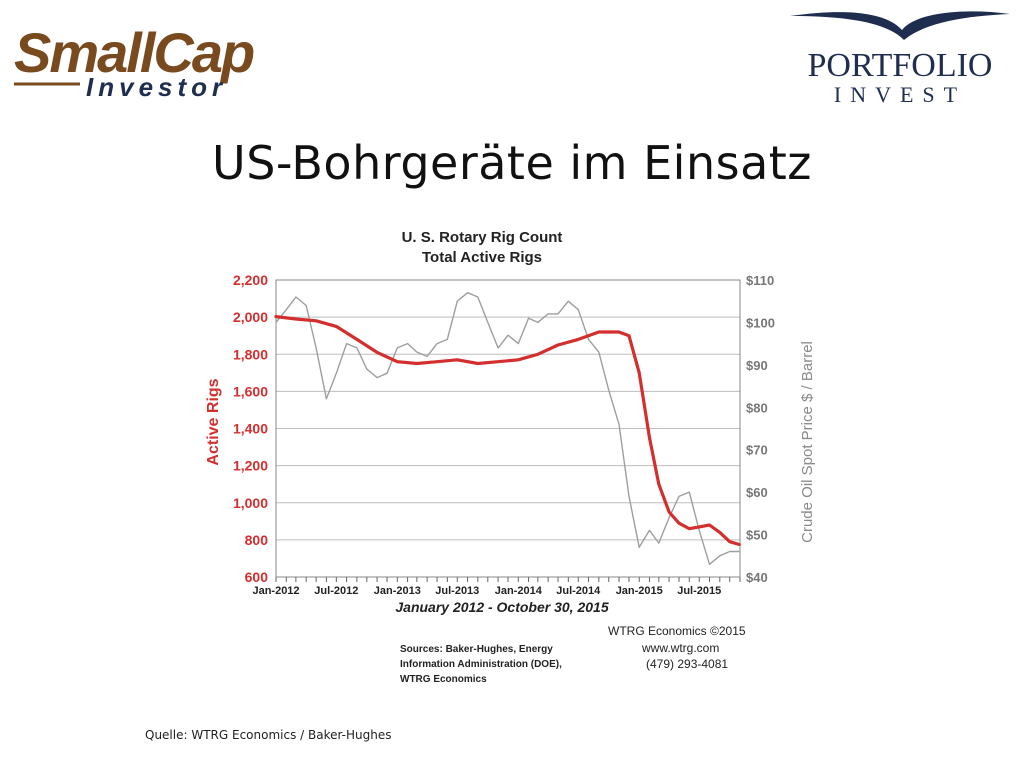 The width and height of the screenshot is (1024, 768). I want to click on y2-tick-label: $50, so click(757, 535).